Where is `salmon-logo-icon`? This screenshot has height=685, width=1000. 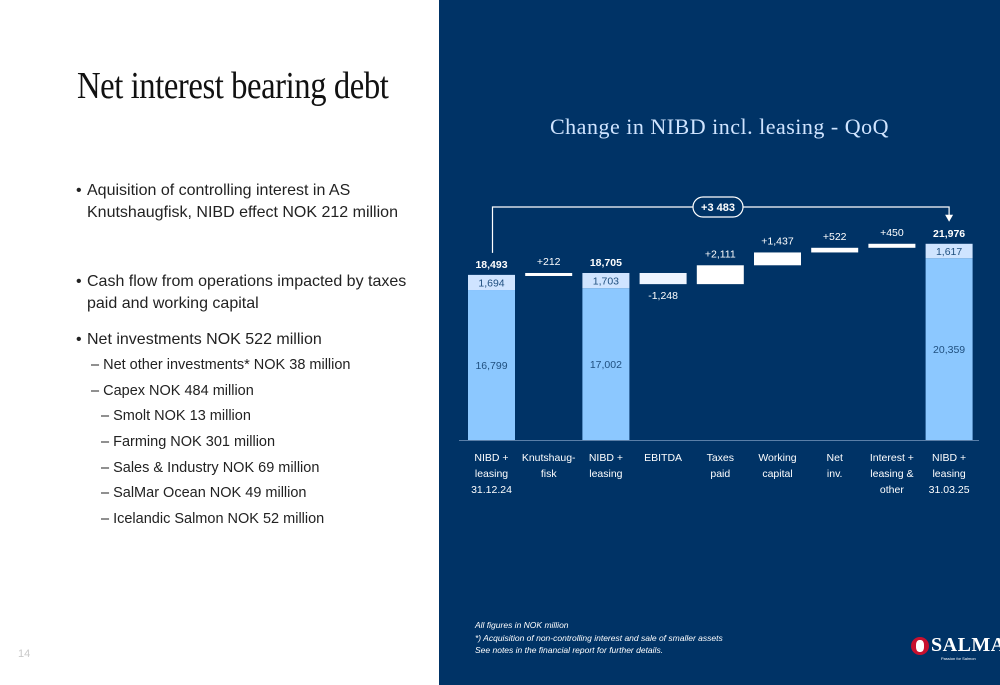
salmon-logo-icon is located at coordinates (920, 645).